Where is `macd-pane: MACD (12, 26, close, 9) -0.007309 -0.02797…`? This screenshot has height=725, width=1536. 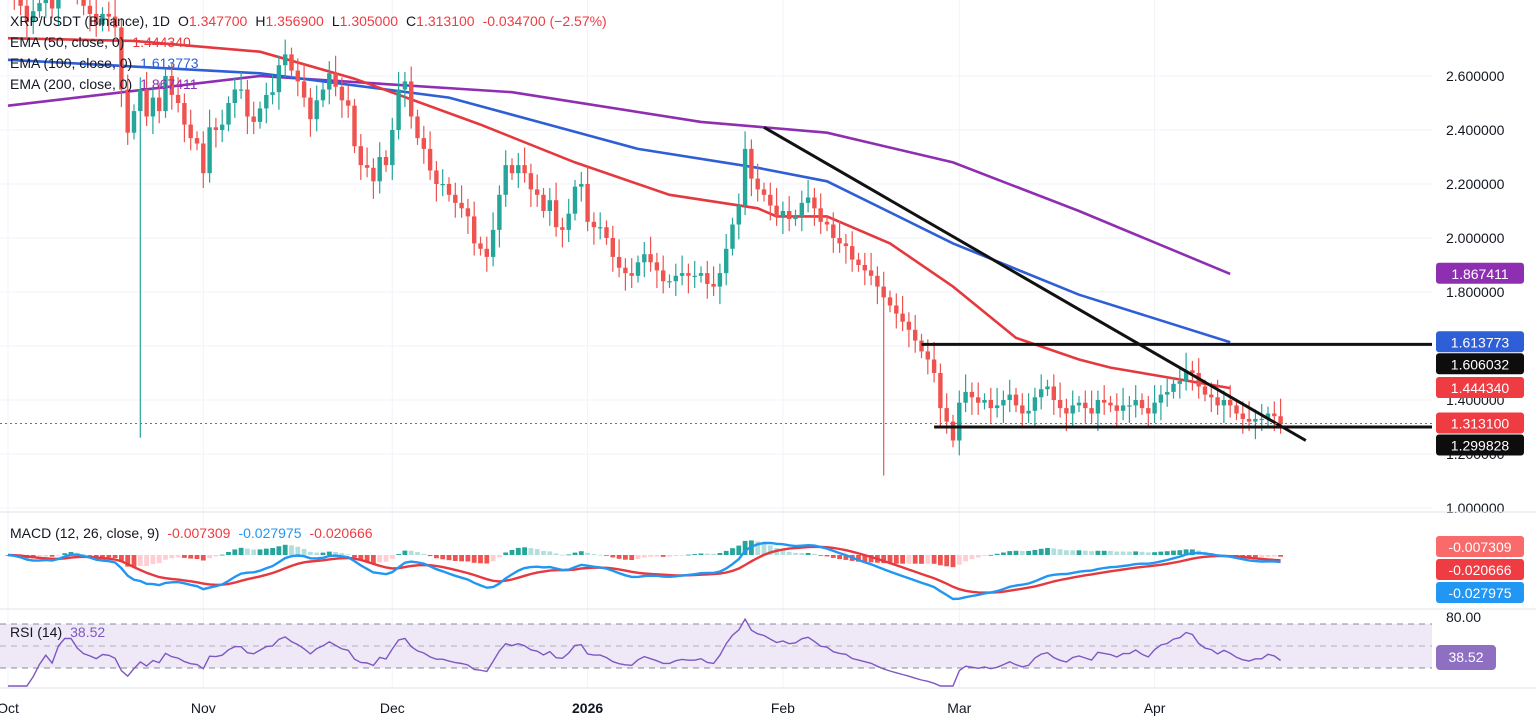
macd-pane: MACD (12, 26, close, 9) -0.007309 -0.02797… is located at coordinates (764, 564).